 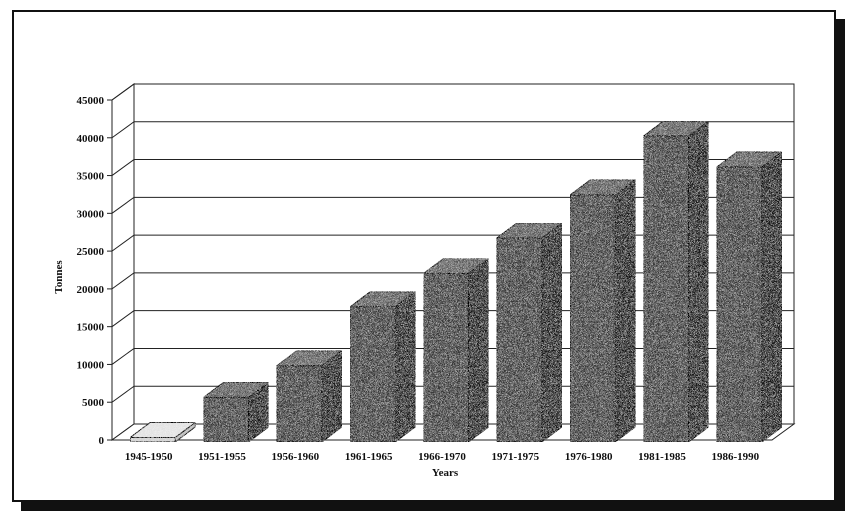 What do you see at coordinates (515, 457) in the screenshot?
I see `x-tick-label: 1971-1975` at bounding box center [515, 457].